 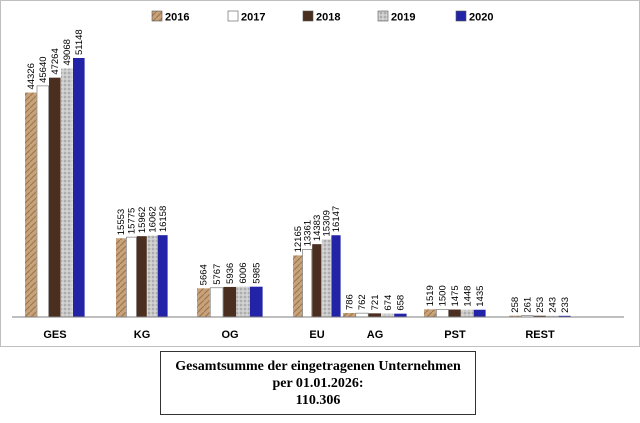 I want to click on tick-label-kg: KG, so click(x=142, y=335).